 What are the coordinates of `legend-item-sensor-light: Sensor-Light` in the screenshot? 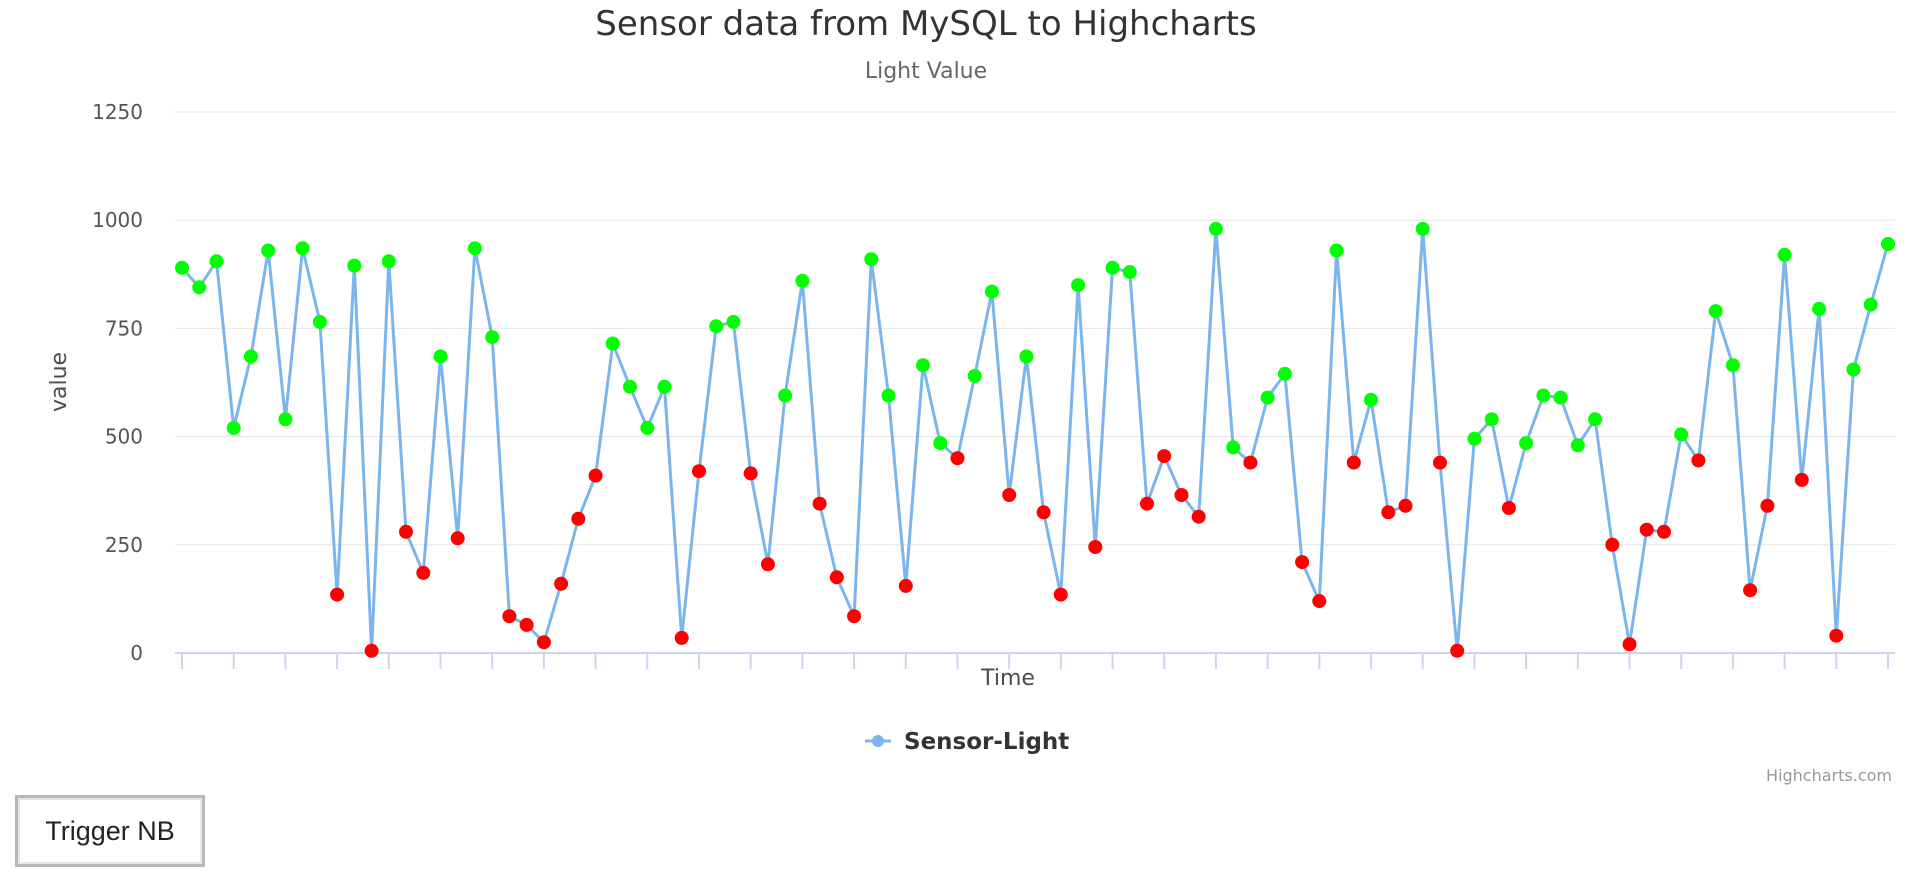 It's located at (986, 742).